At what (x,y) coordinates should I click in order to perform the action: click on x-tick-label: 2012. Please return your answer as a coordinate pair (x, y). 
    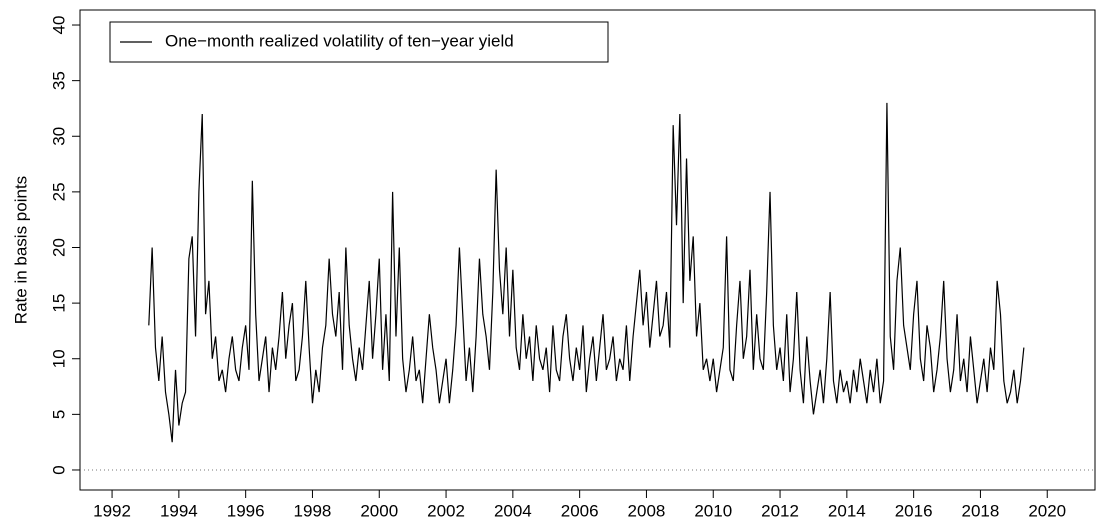
    Looking at the image, I should click on (780, 510).